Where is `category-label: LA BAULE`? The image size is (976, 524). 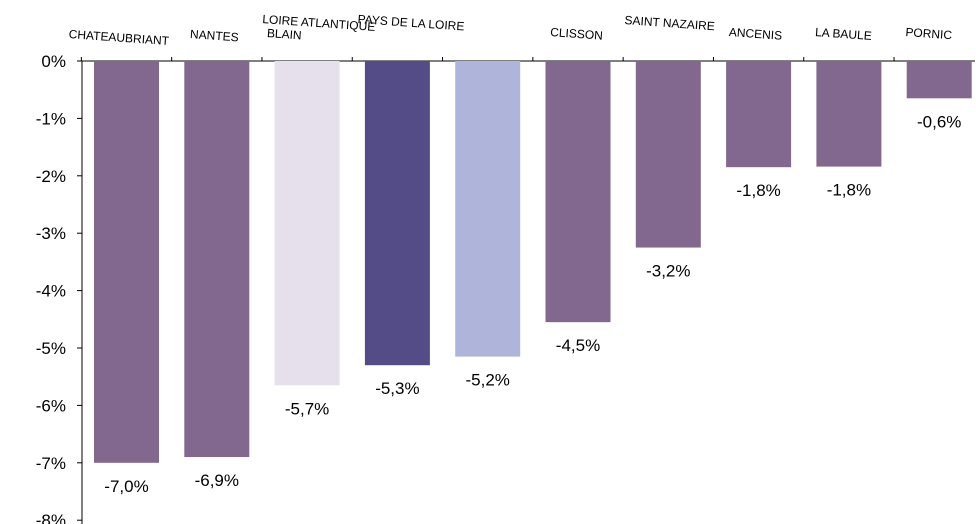 category-label: LA BAULE is located at coordinates (844, 34).